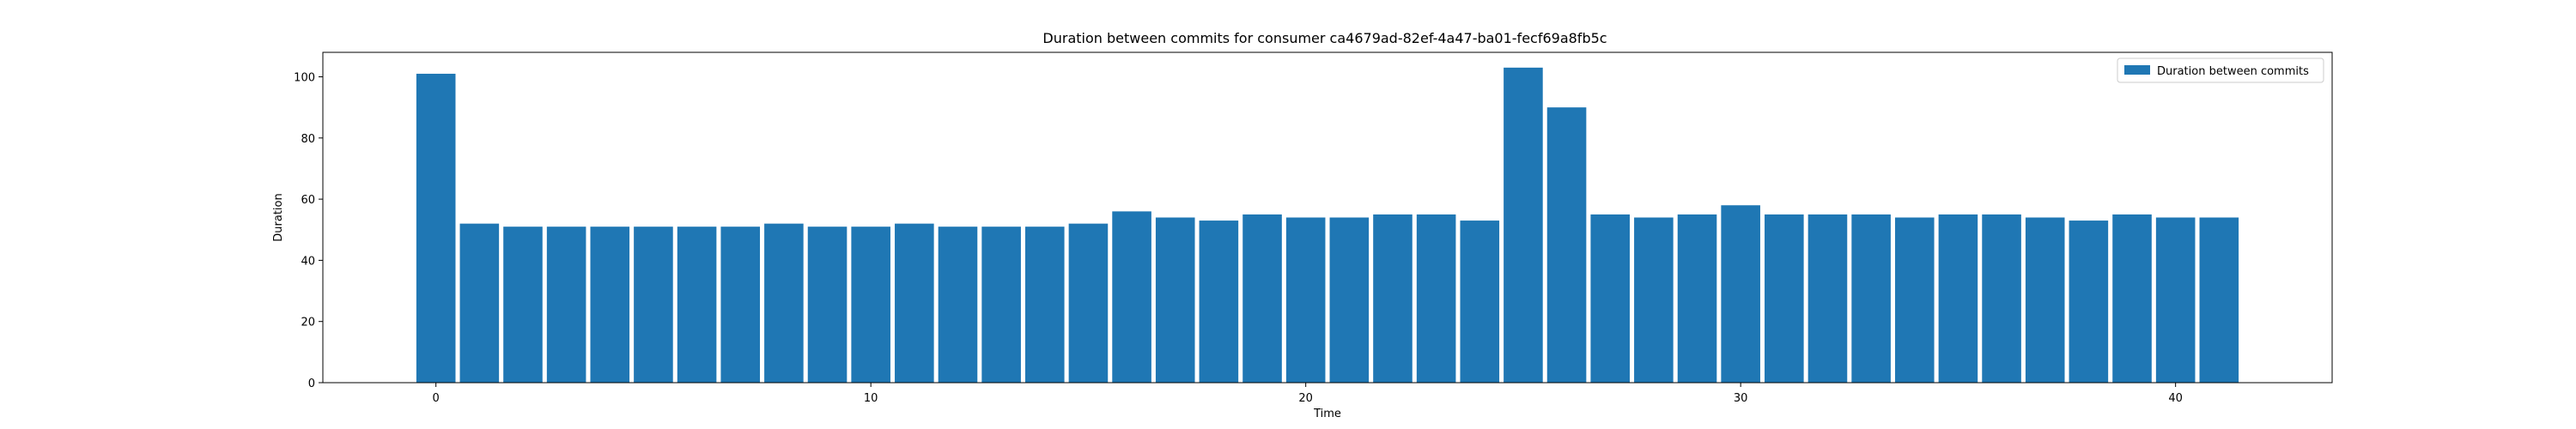  I want to click on y-axis: 0 20 40 60 80 100, so click(308, 231).